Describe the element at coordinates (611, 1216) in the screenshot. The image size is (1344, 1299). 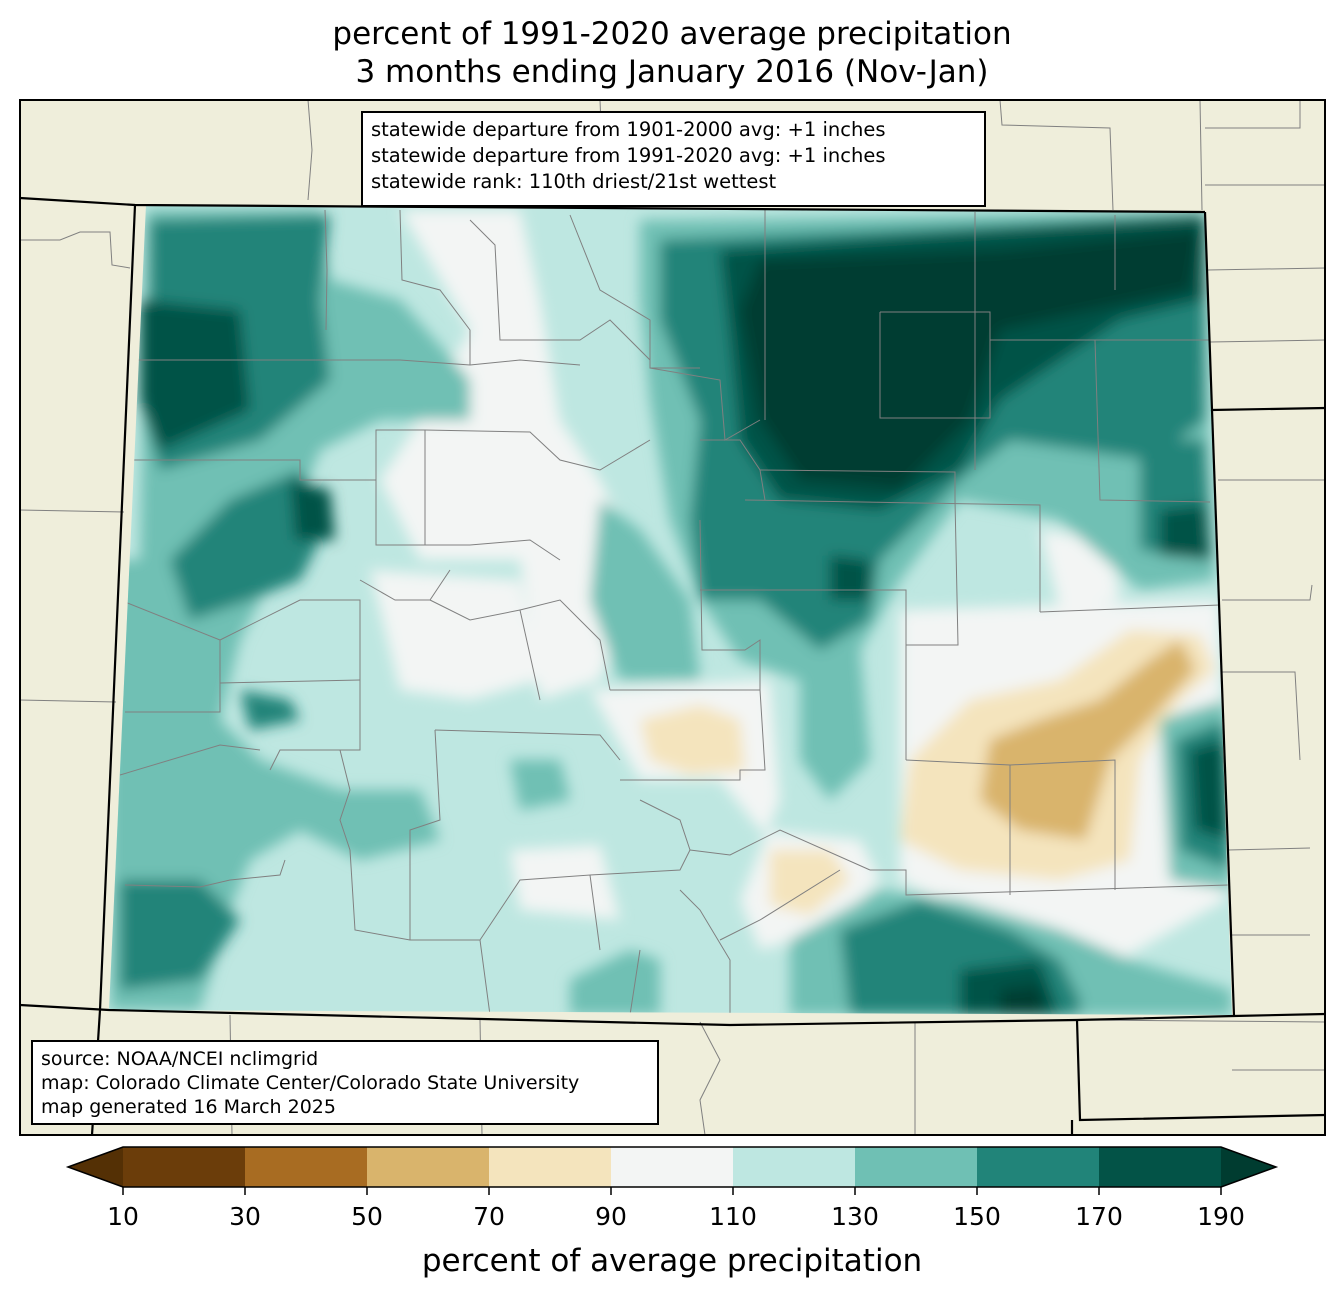
I see `colorbar-tick-label: 90` at that location.